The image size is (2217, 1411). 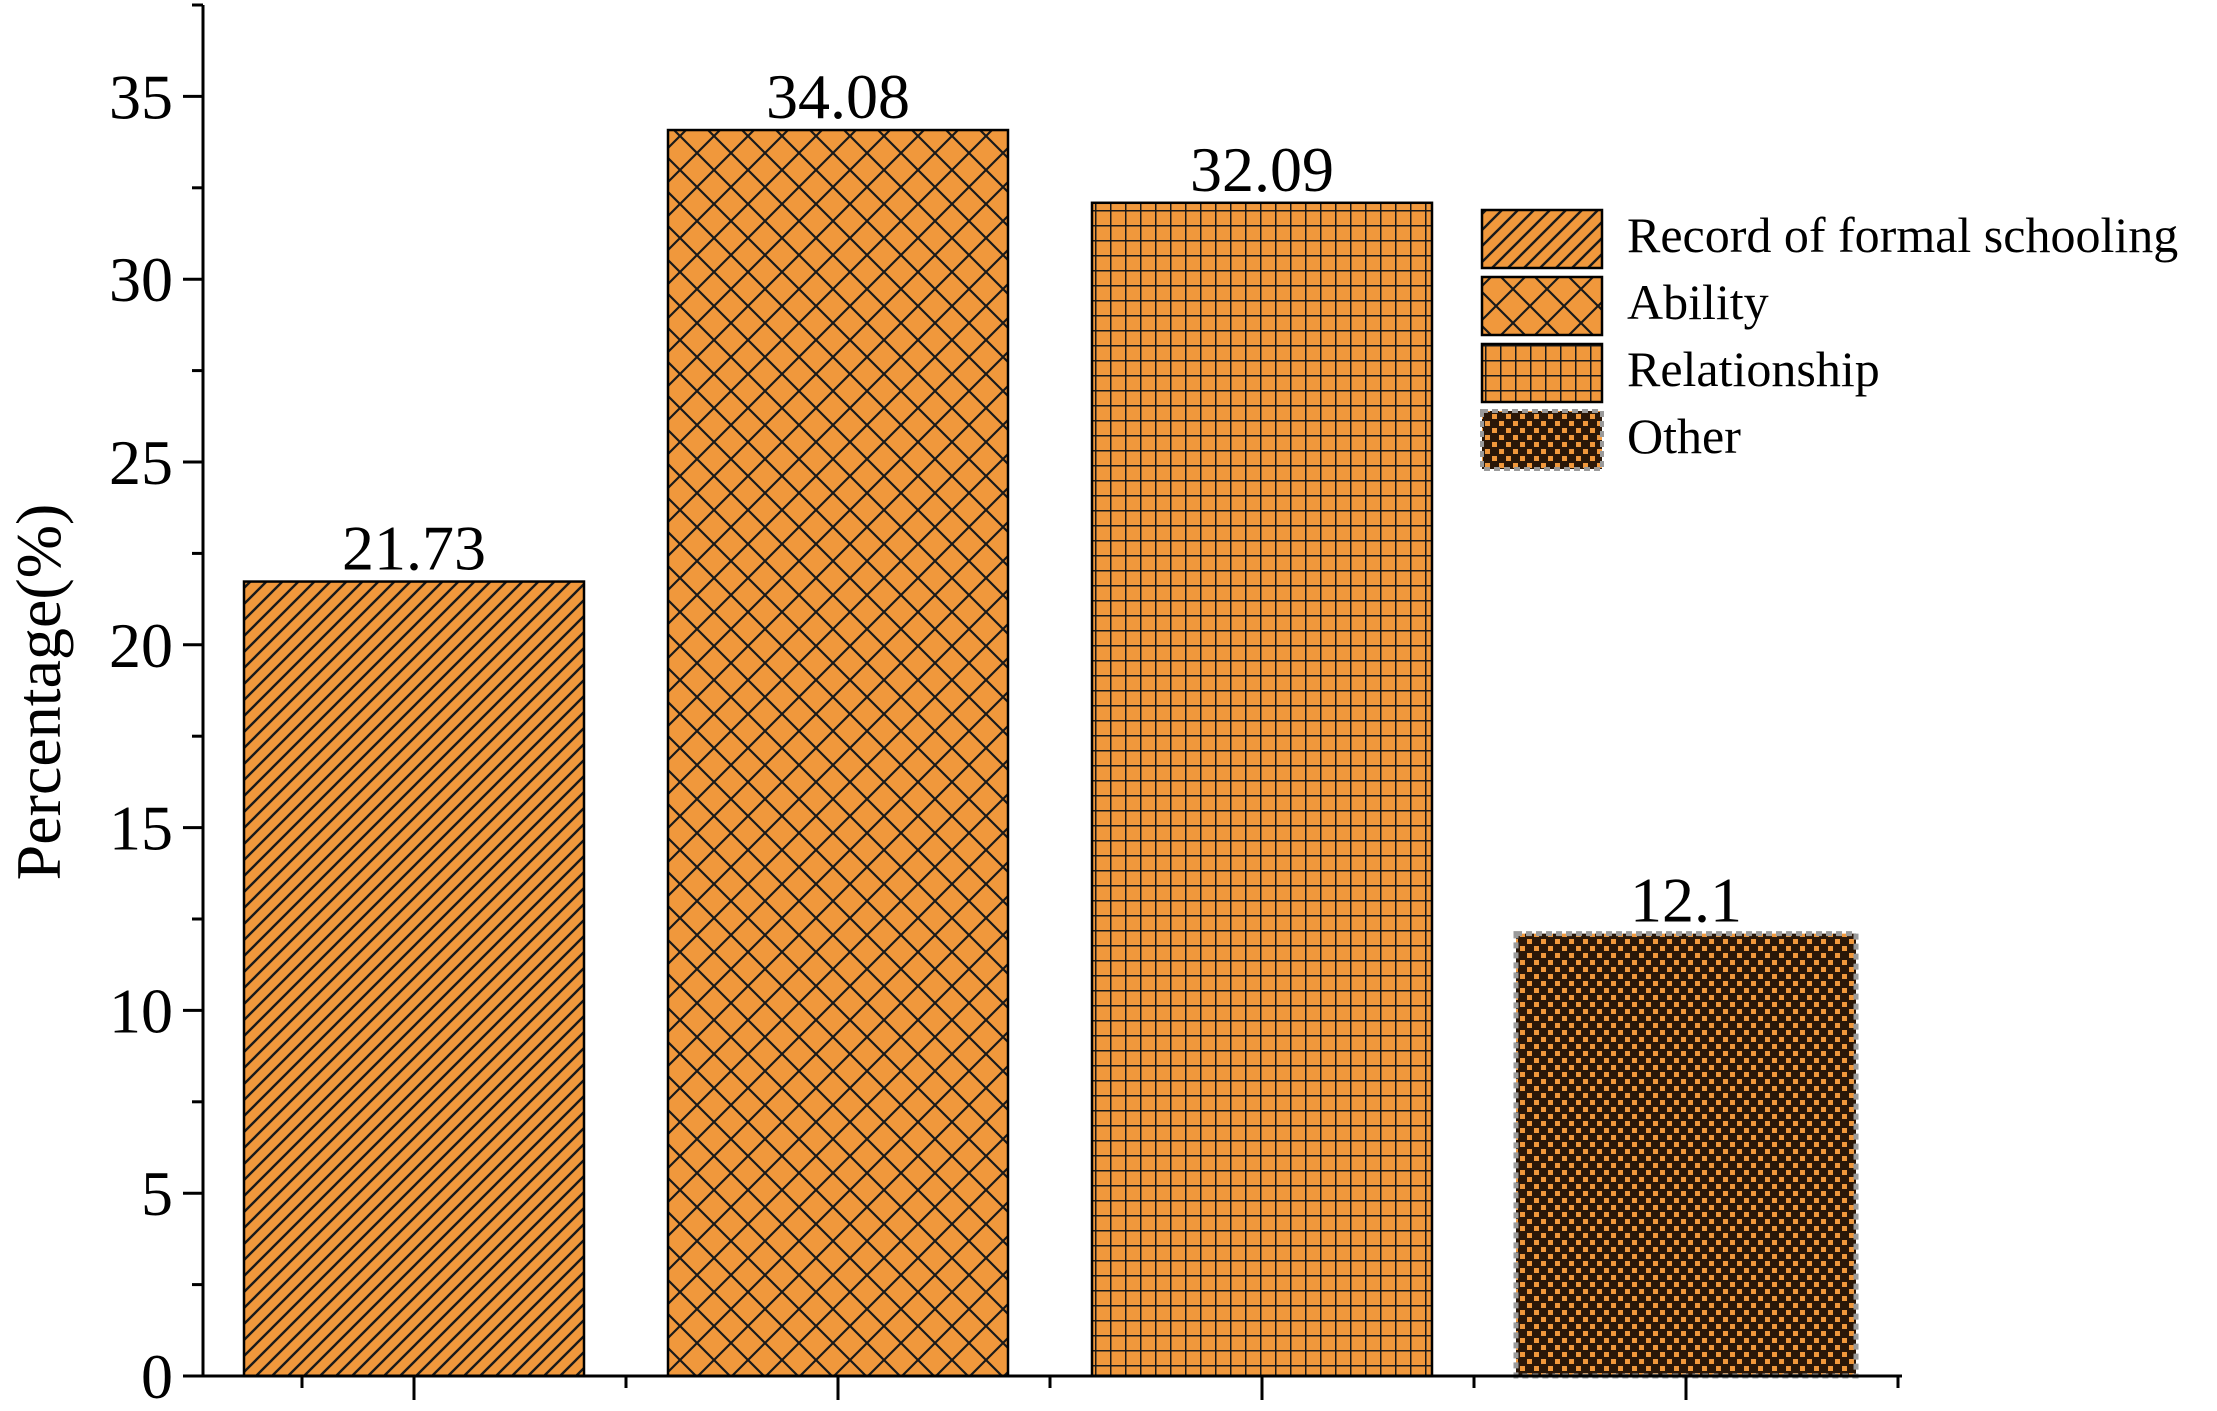 What do you see at coordinates (141, 462) in the screenshot?
I see `y-tick-label: 25` at bounding box center [141, 462].